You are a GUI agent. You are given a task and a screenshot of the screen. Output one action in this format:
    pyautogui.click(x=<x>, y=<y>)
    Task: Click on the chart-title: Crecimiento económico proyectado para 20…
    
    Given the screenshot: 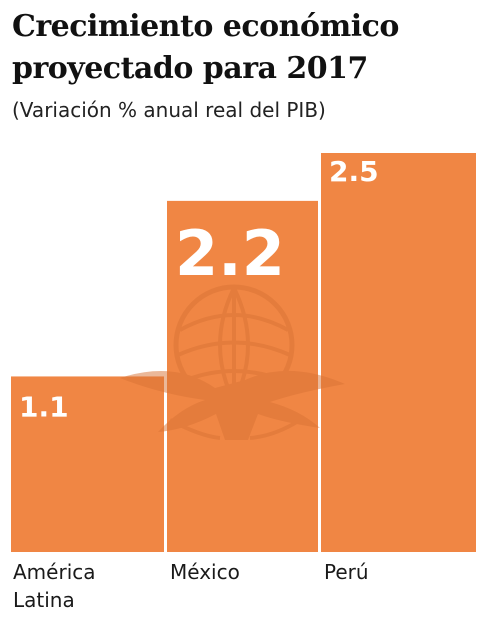 What is the action you would take?
    pyautogui.click(x=247, y=48)
    